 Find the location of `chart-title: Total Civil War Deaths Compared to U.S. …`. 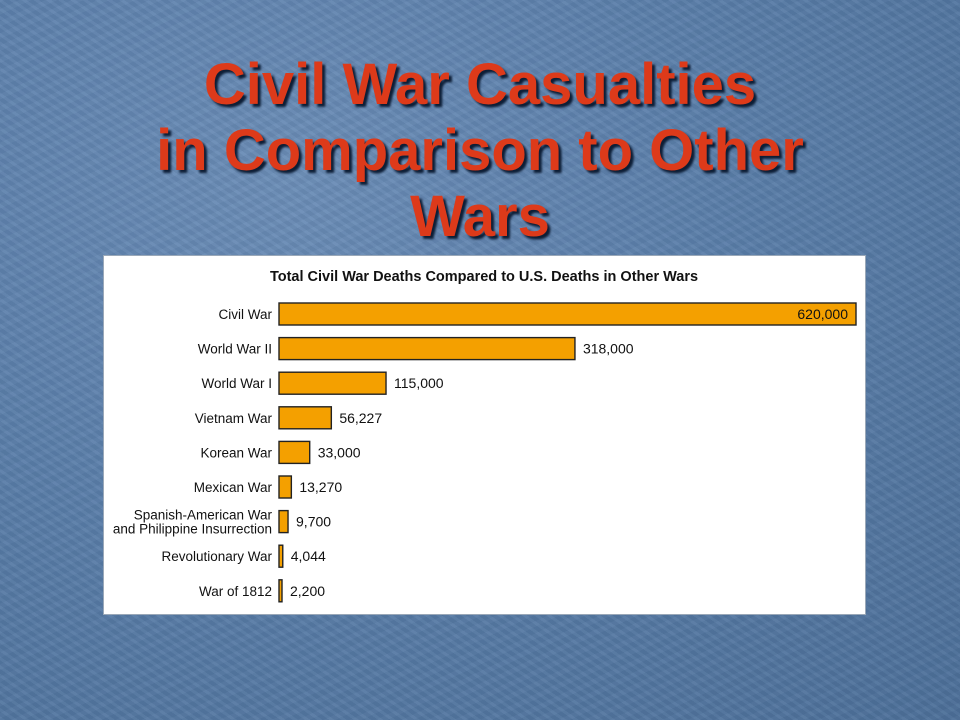

chart-title: Total Civil War Deaths Compared to U.S. … is located at coordinates (484, 277).